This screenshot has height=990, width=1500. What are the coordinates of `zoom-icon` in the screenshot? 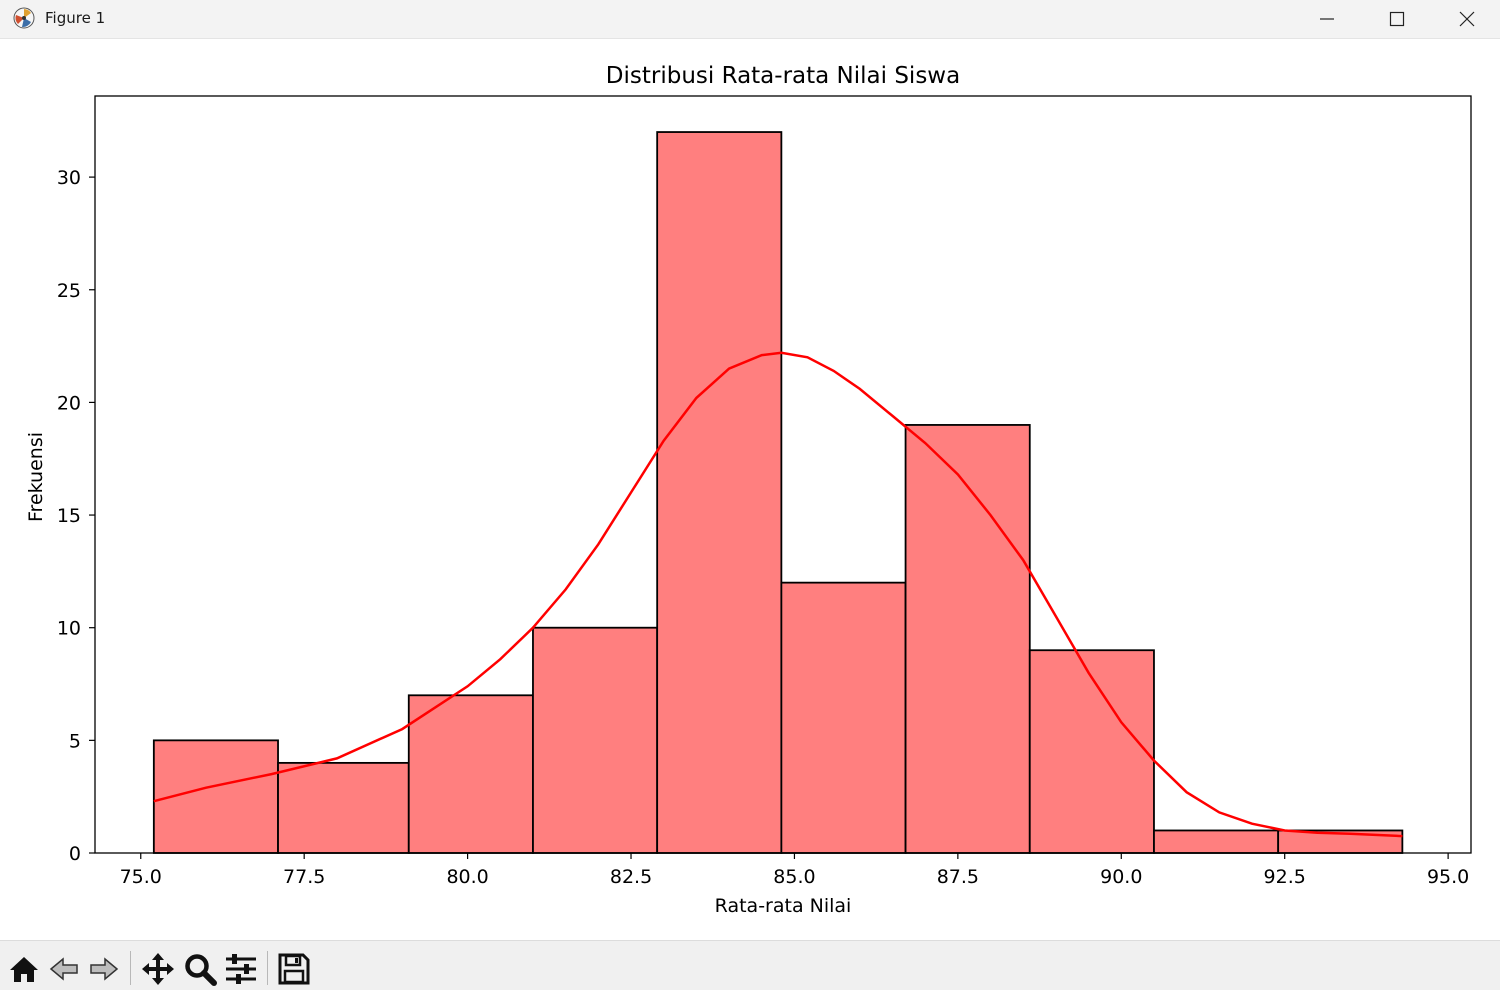 It's located at (201, 970).